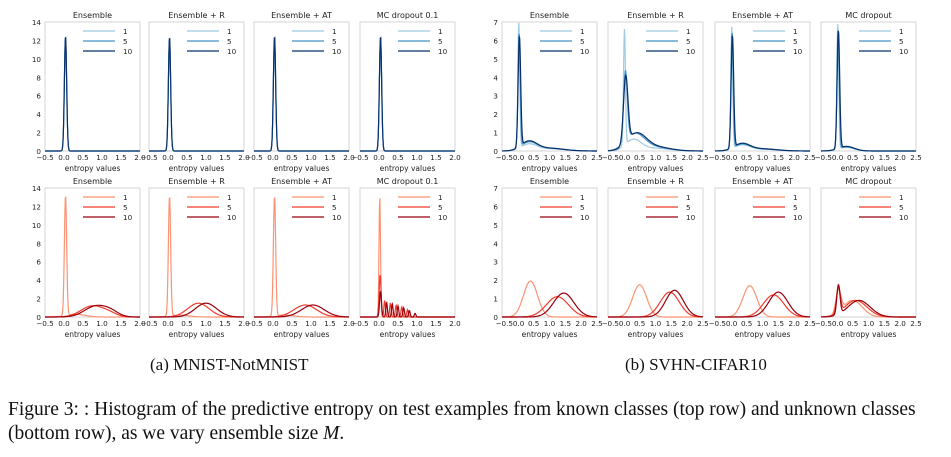  Describe the element at coordinates (868, 181) in the screenshot. I see `panel-title: MC dropout` at that location.